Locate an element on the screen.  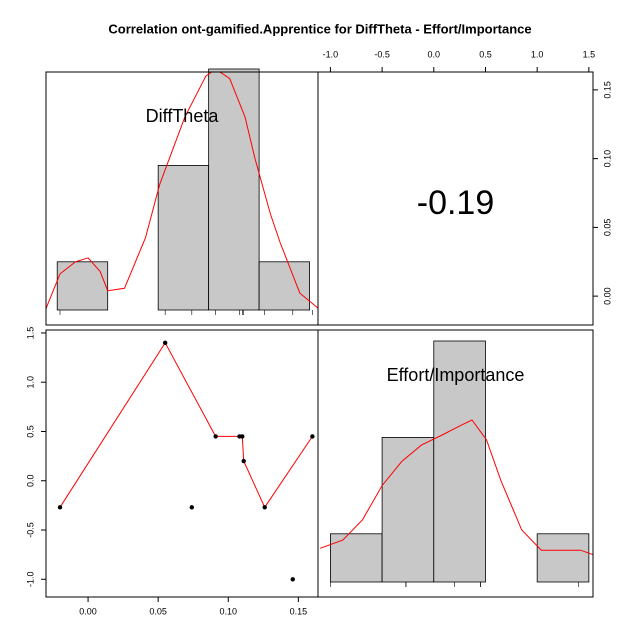
y-tick-label: 0.0 is located at coordinates (30, 480).